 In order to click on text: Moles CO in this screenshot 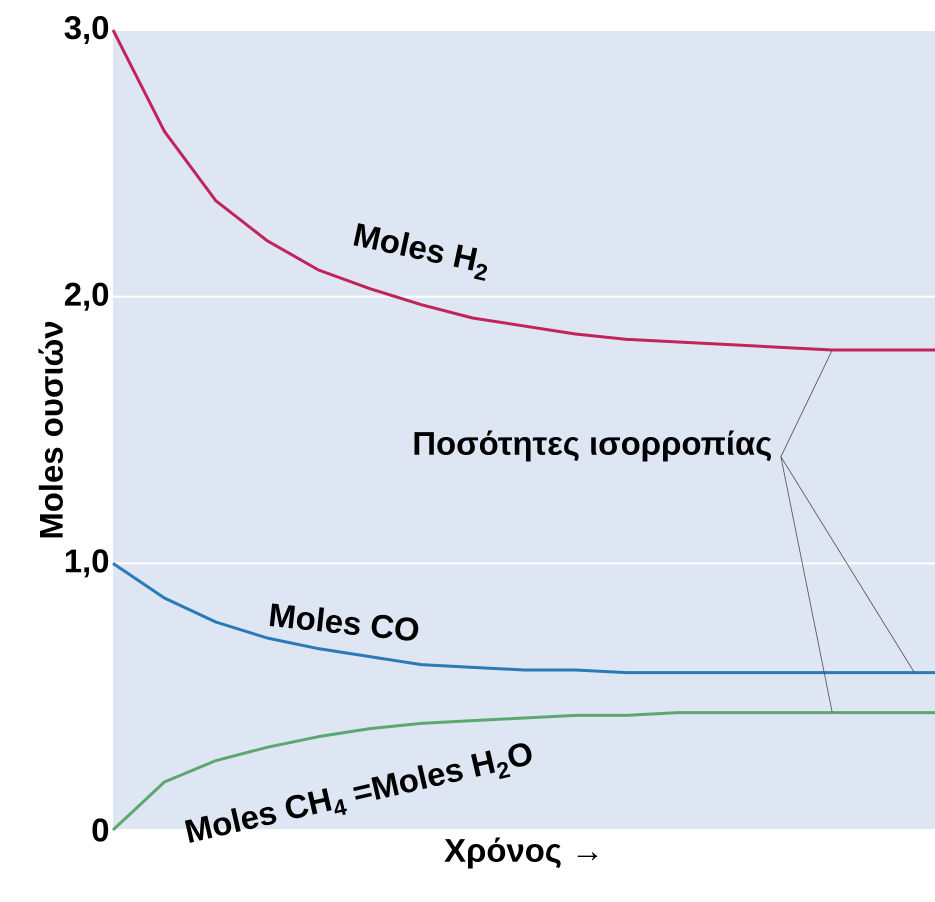, I will do `click(344, 622)`.